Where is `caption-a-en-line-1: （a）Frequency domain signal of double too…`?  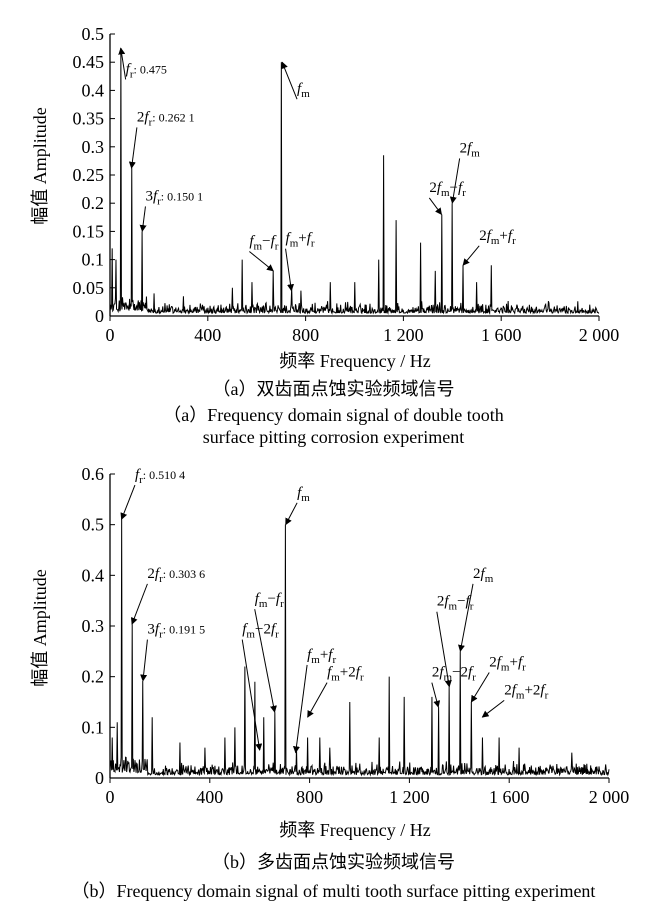
caption-a-en-line-1: （a）Frequency domain signal of double too… is located at coordinates (333, 415).